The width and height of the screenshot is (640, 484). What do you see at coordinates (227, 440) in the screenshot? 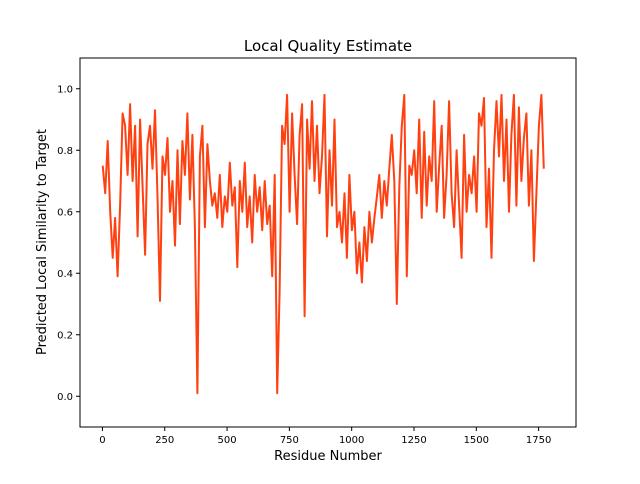
I see `x-tick-label: 500` at bounding box center [227, 440].